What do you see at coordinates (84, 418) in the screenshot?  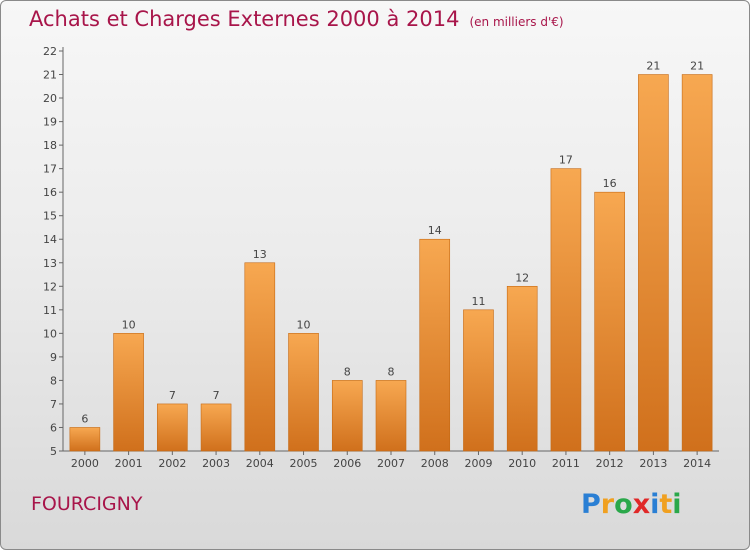 I see `bar-value-label: 6` at bounding box center [84, 418].